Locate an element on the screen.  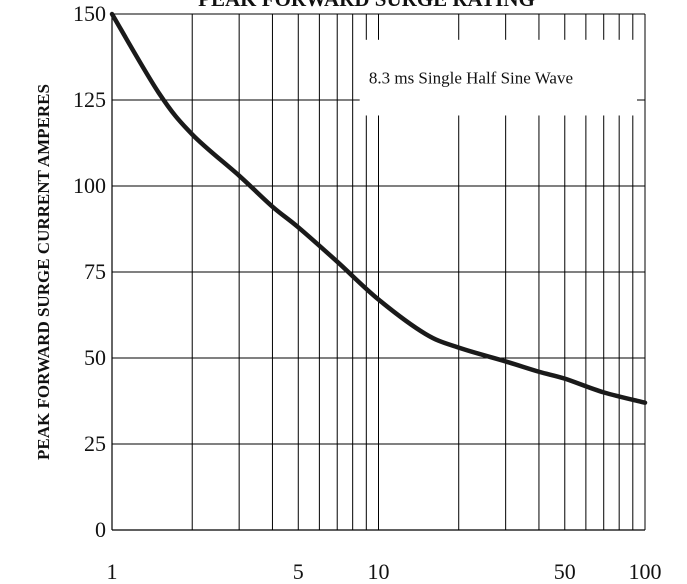
x-tick-label: 100 is located at coordinates (645, 571).